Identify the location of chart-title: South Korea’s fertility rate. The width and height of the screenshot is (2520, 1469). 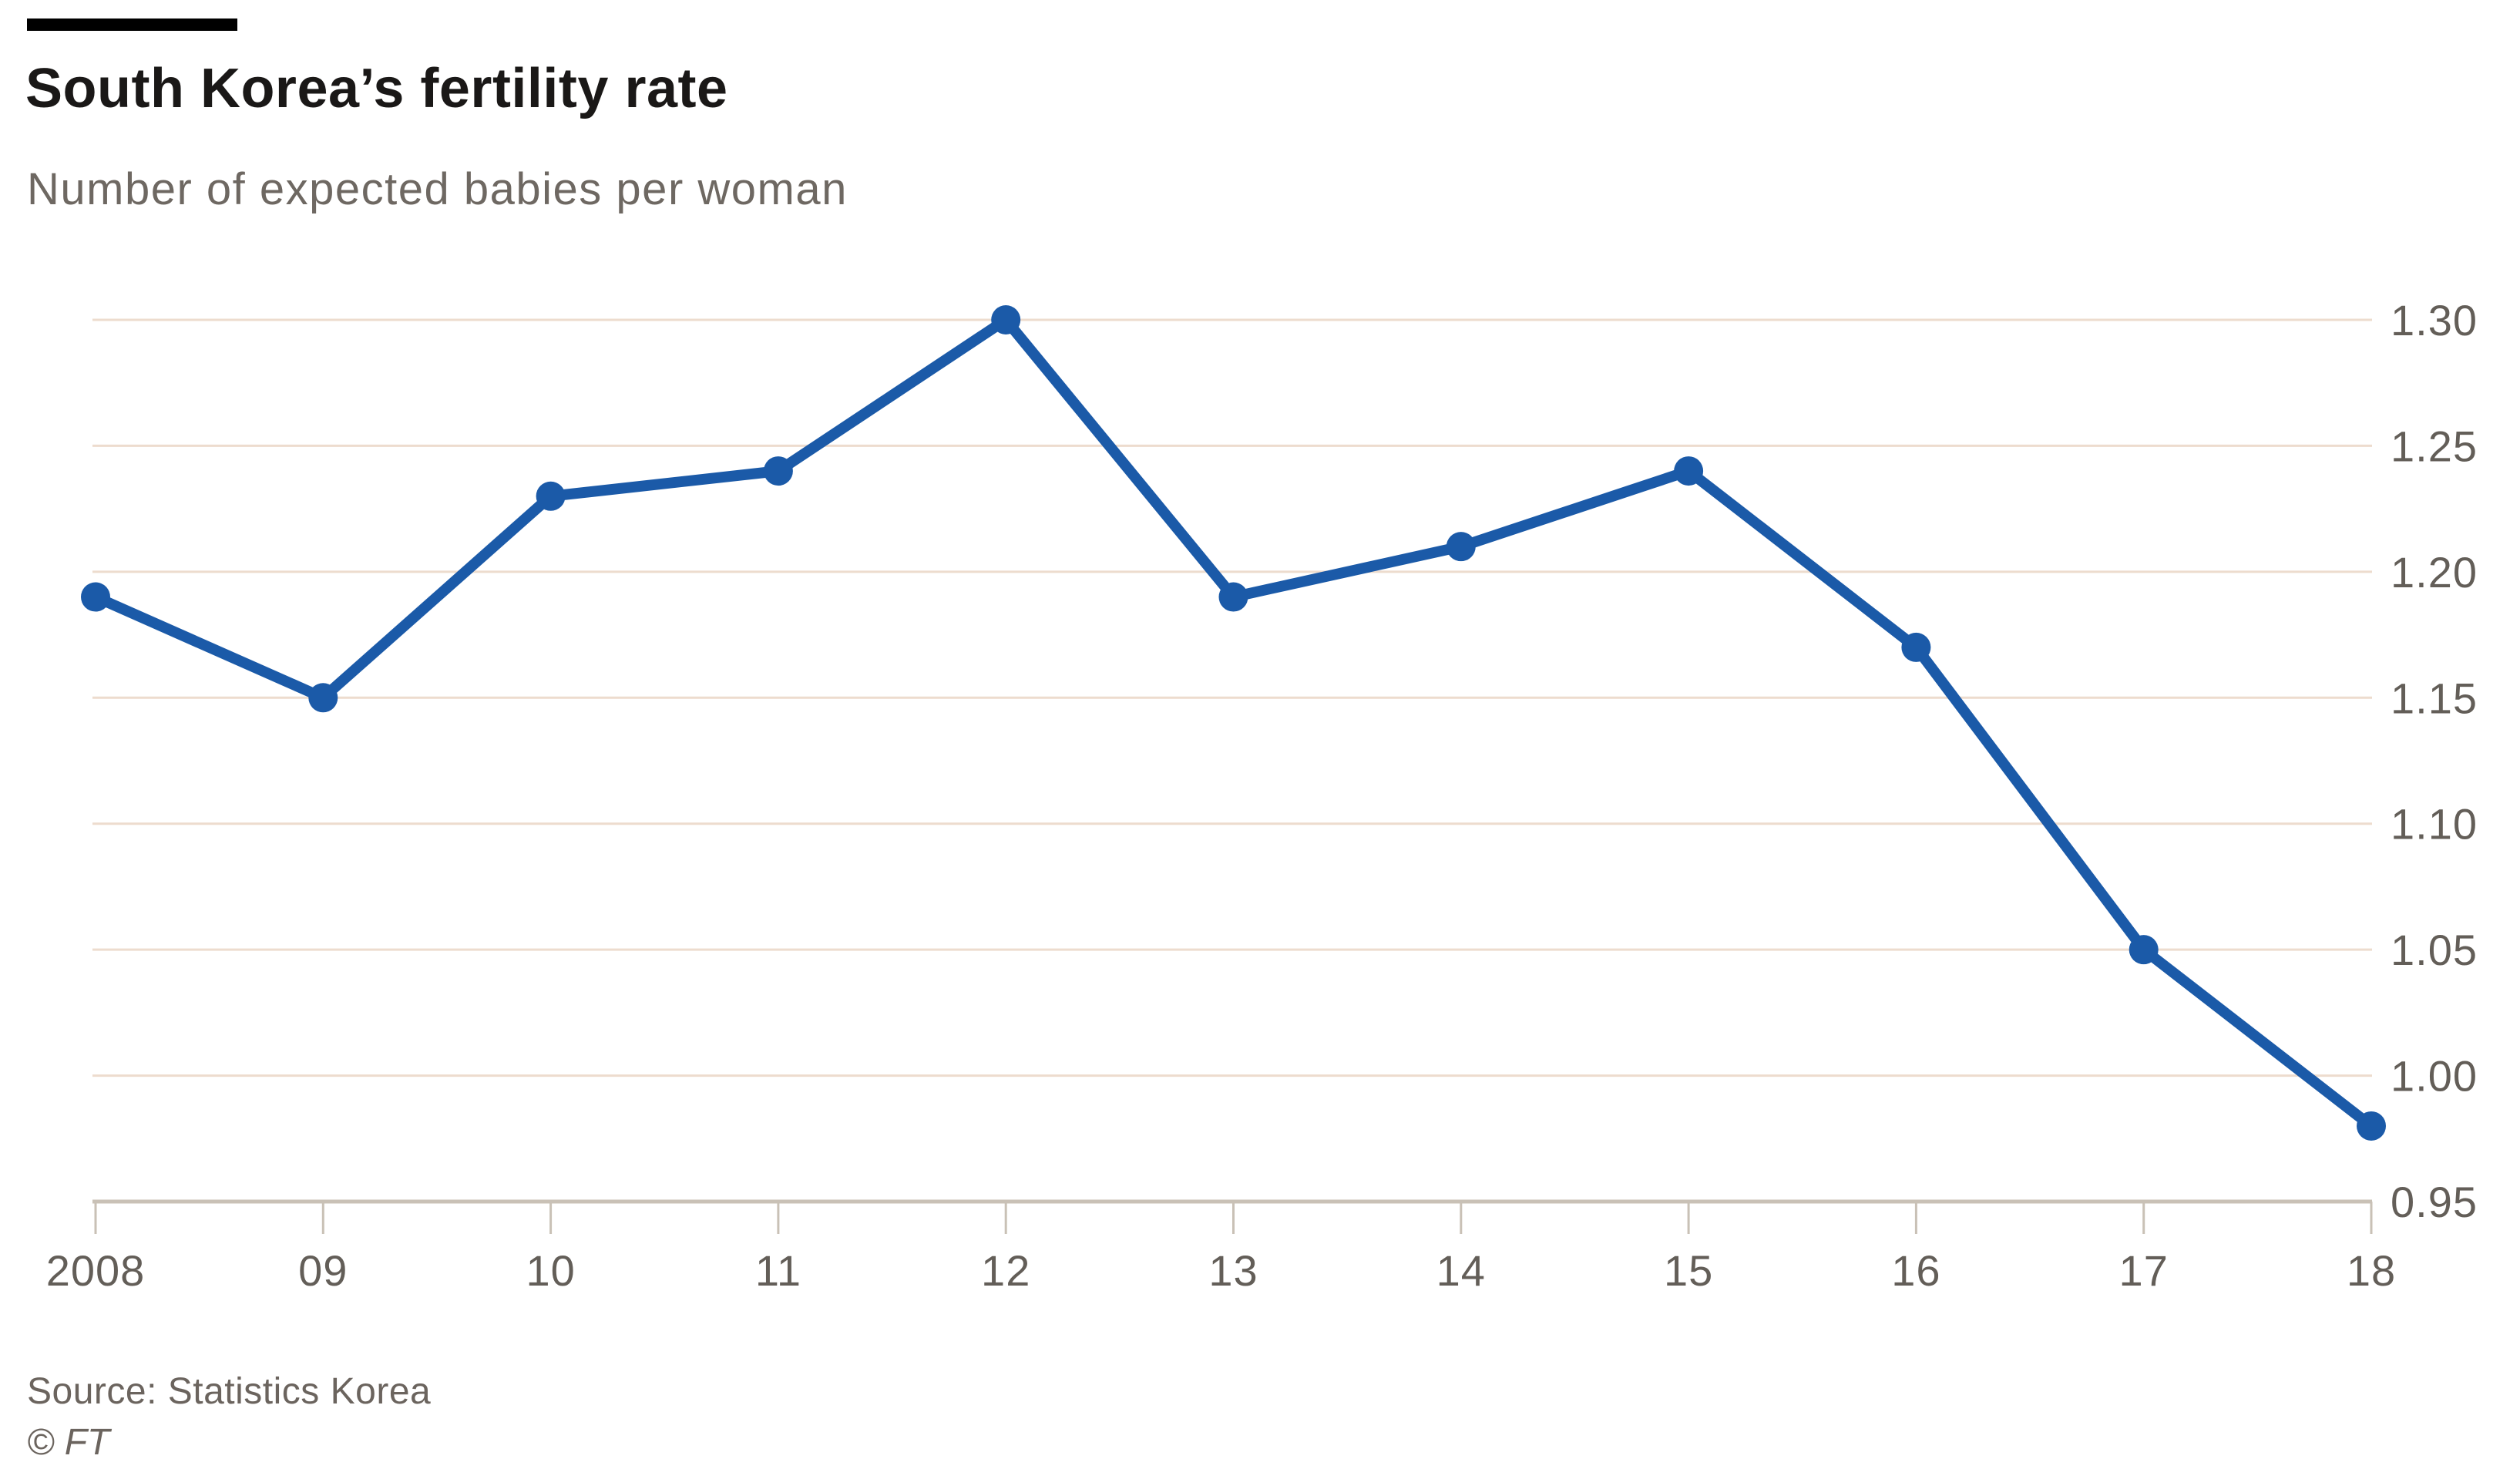
(377, 88).